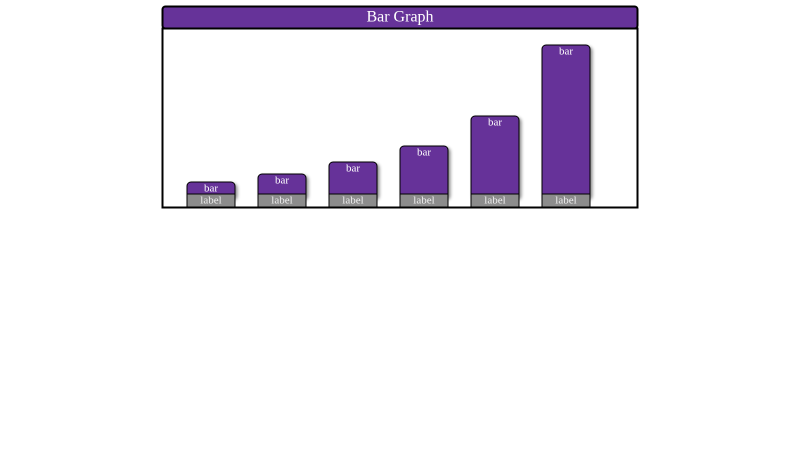  I want to click on chart-title: Bar Graph, so click(399, 17).